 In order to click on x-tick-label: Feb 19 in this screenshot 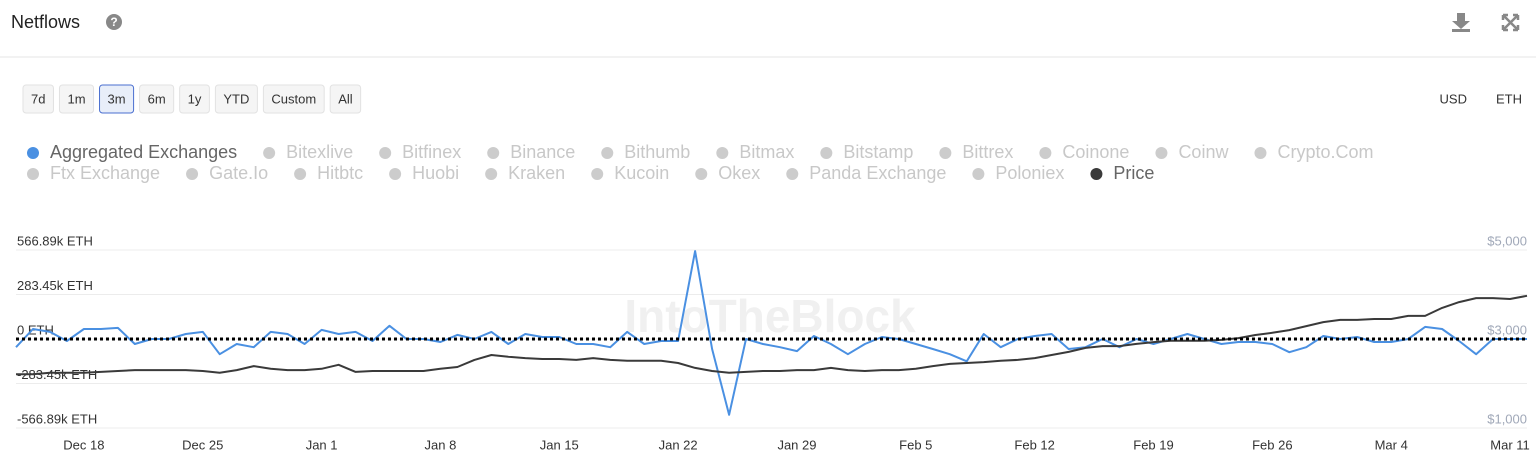, I will do `click(1153, 444)`.